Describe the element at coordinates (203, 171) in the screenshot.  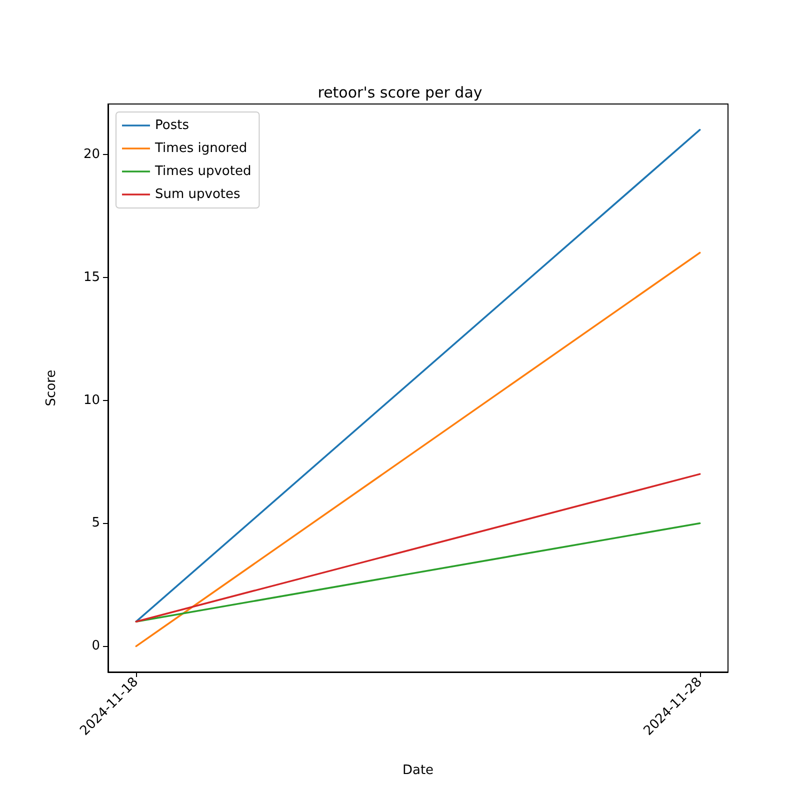
I see `legend-label: Times upvoted` at that location.